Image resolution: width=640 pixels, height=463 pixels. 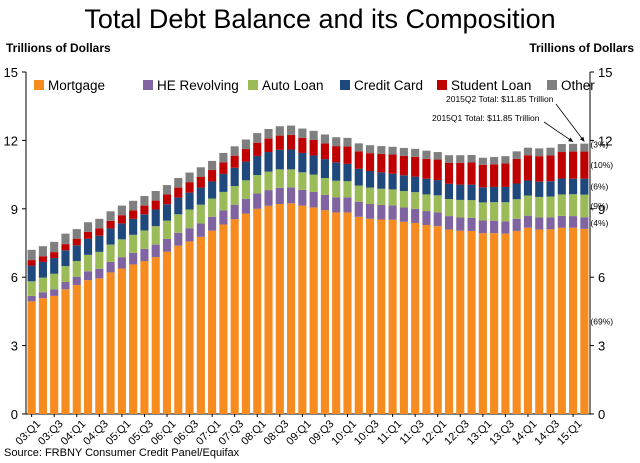 I want to click on bar-mortgage-14:Q1, so click(x=528, y=320).